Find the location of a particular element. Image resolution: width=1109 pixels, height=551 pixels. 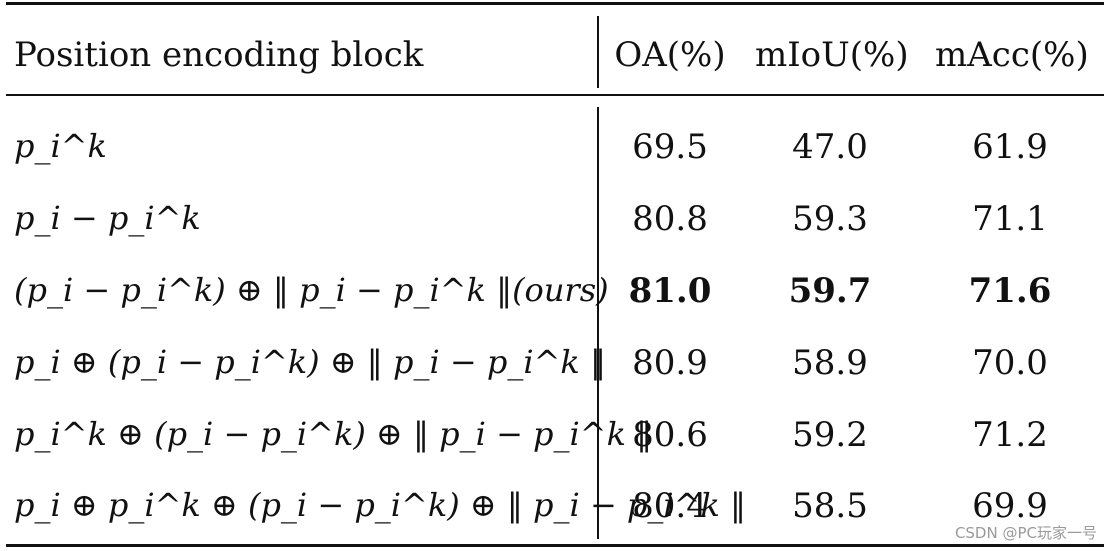

header-rule is located at coordinates (555, 95).